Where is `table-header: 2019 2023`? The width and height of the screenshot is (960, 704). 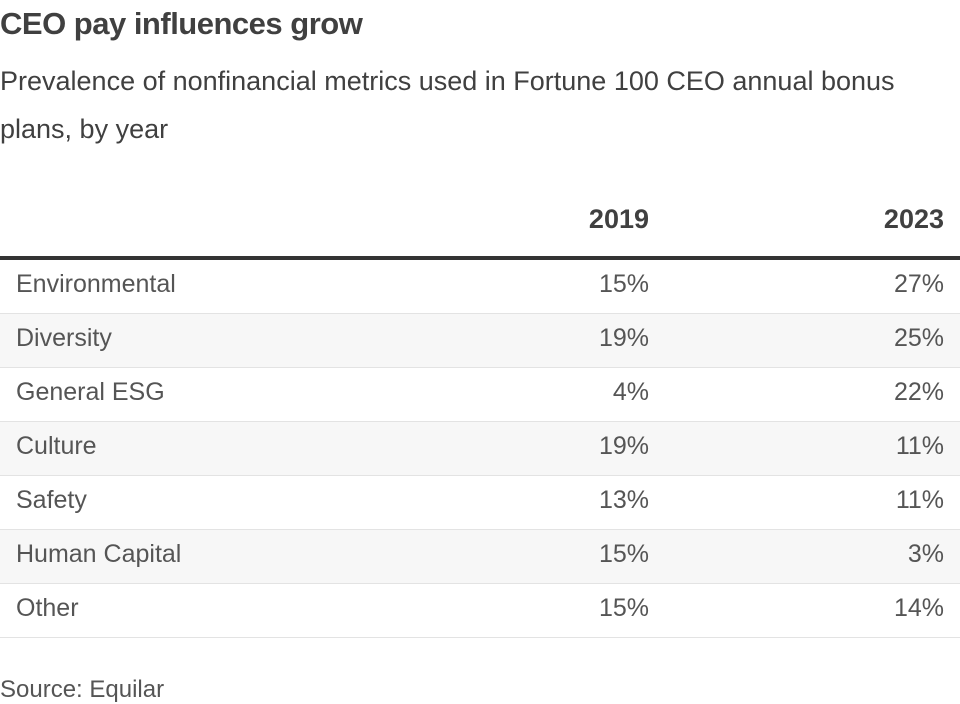 table-header: 2019 2023 is located at coordinates (480, 225).